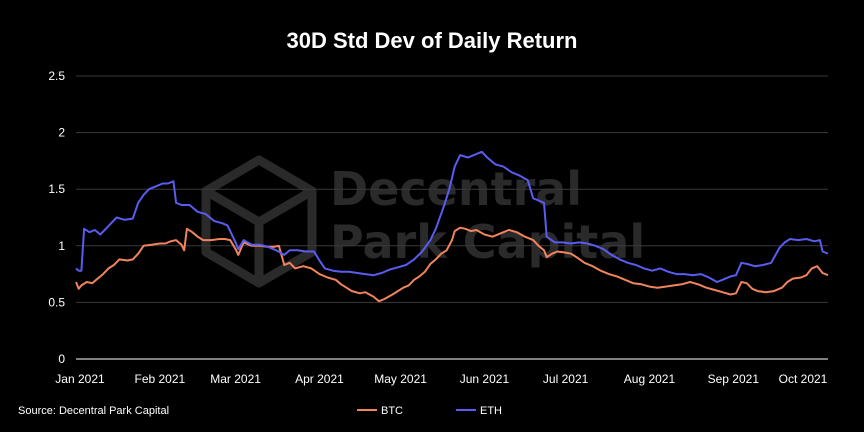  I want to click on x-tick-label: Jan 2021, so click(80, 379).